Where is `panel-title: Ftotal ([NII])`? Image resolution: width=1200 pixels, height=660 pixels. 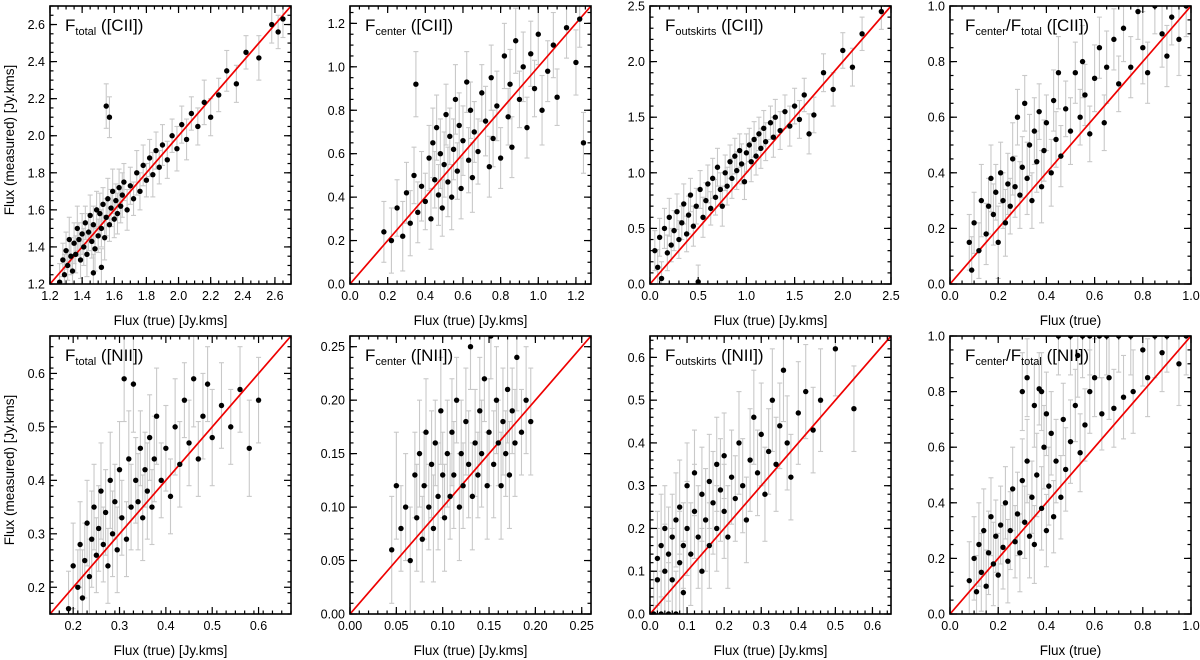
panel-title: Ftotal ([NII]) is located at coordinates (104, 357).